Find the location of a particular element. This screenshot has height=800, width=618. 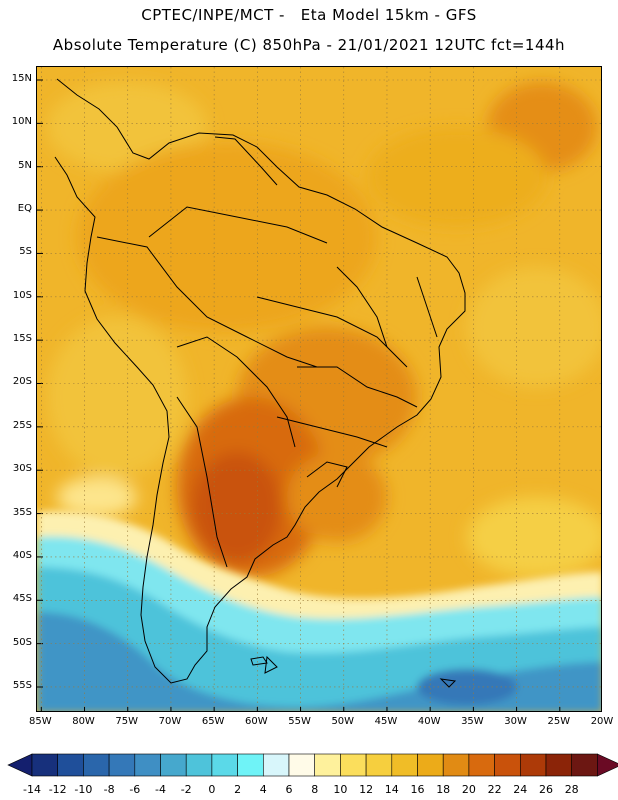

lon-tick-label: 20W is located at coordinates (602, 721).